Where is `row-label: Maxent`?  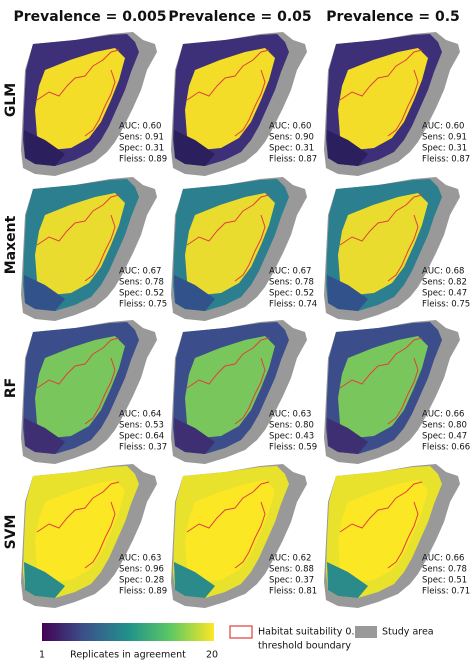
row-label: Maxent is located at coordinates (11, 244).